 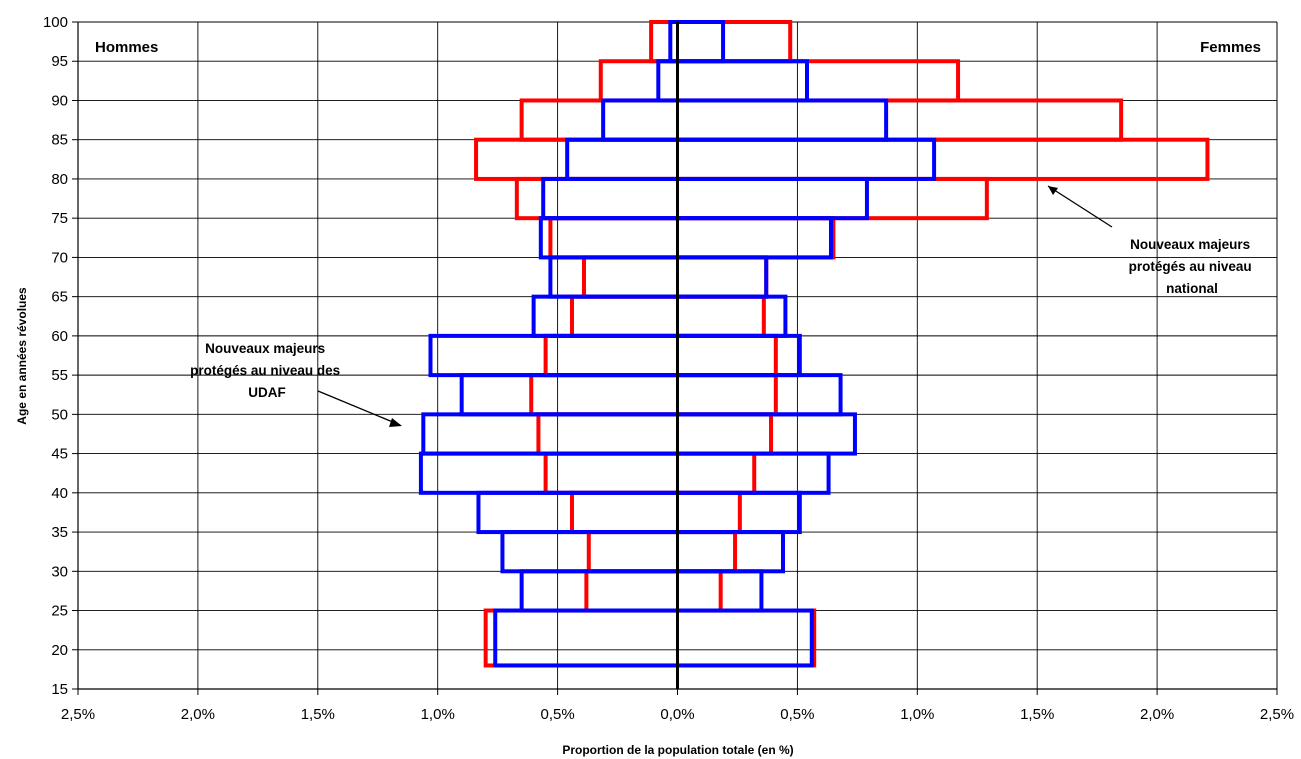 What do you see at coordinates (1190, 244) in the screenshot?
I see `annotation-national-line-1: Nouveaux majeurs` at bounding box center [1190, 244].